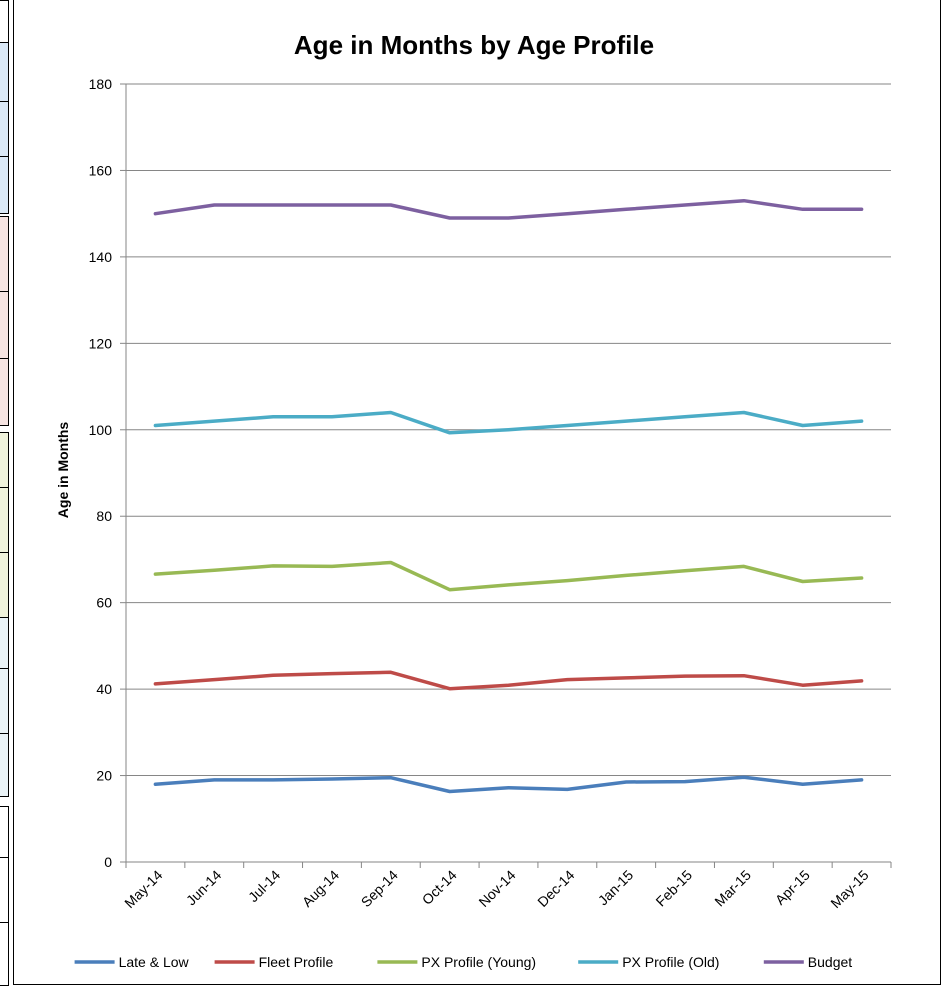 The height and width of the screenshot is (989, 941). Describe the element at coordinates (143, 889) in the screenshot. I see `x-tick-label: May-14` at that location.